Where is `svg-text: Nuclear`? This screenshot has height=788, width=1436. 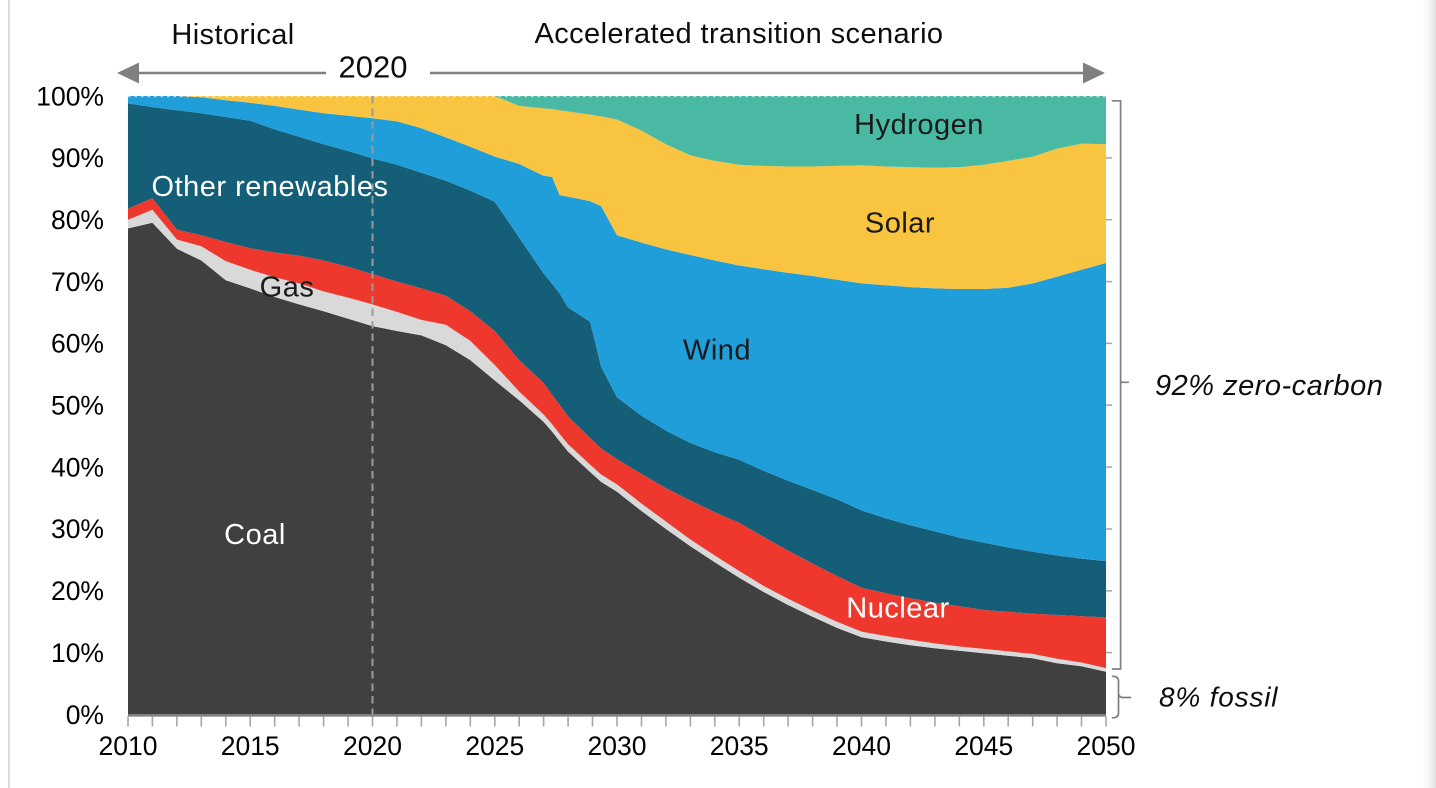
svg-text: Nuclear is located at coordinates (897, 609).